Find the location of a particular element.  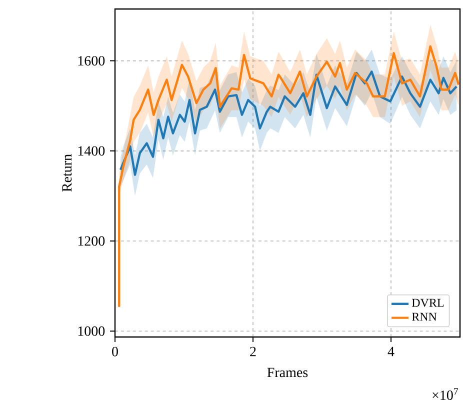

legend-label: DVRL is located at coordinates (428, 302).